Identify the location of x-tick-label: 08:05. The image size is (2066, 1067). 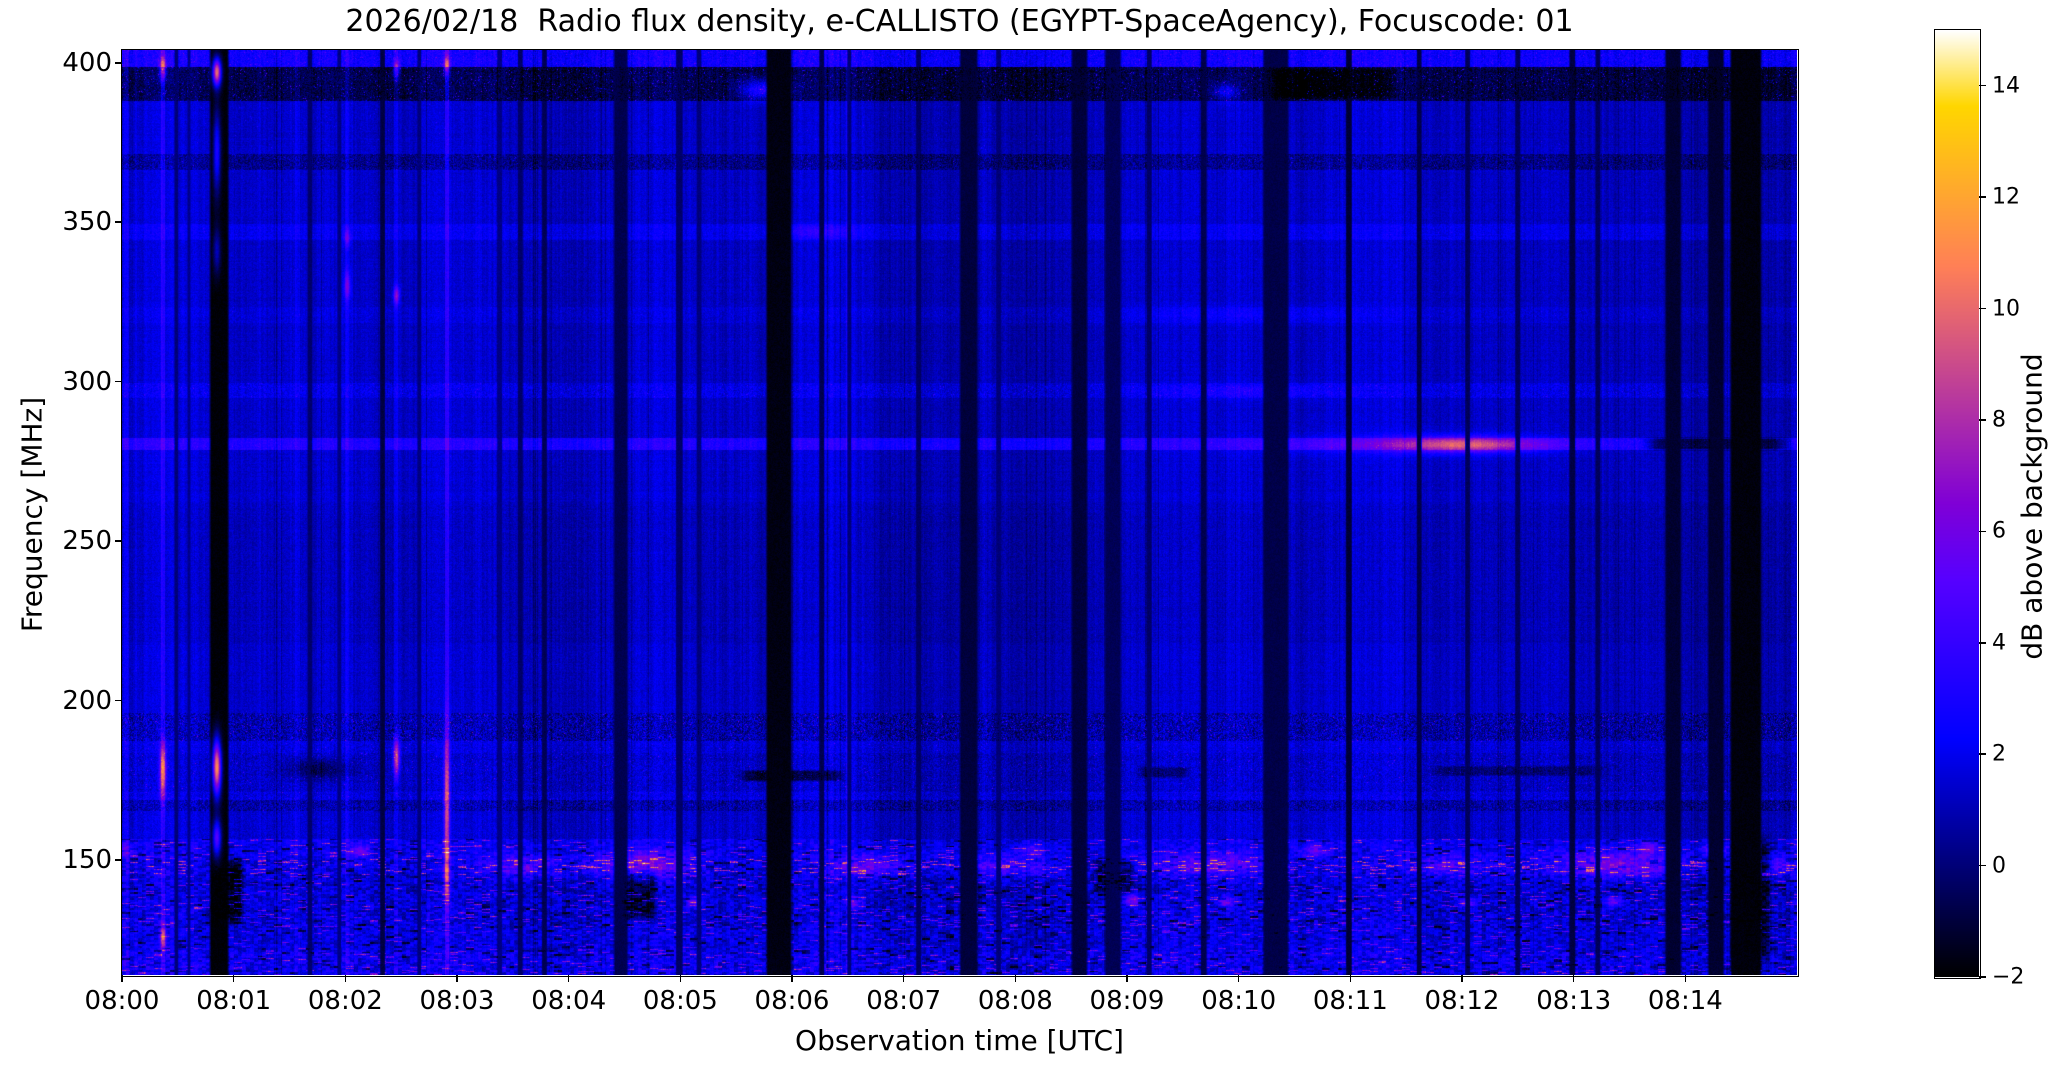
(680, 1001).